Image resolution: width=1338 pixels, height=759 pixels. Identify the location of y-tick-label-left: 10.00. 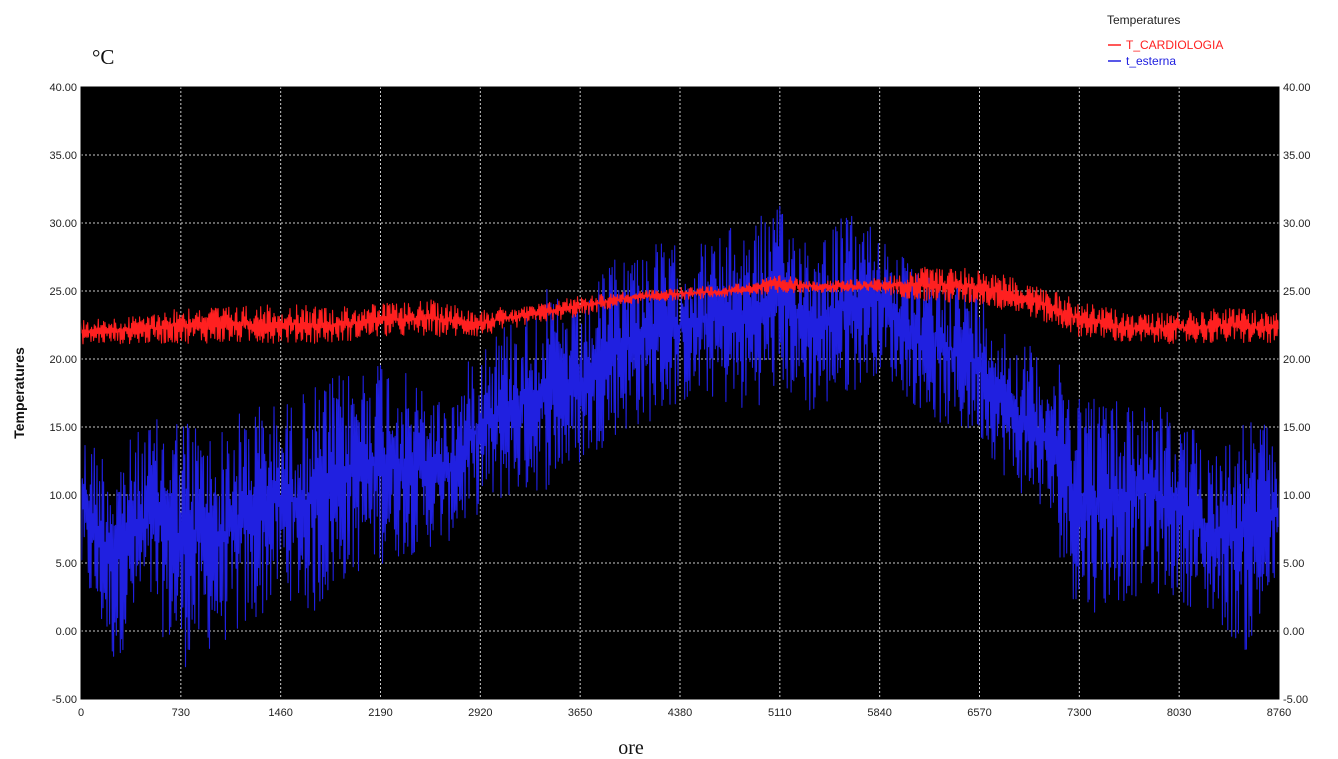
(63, 496).